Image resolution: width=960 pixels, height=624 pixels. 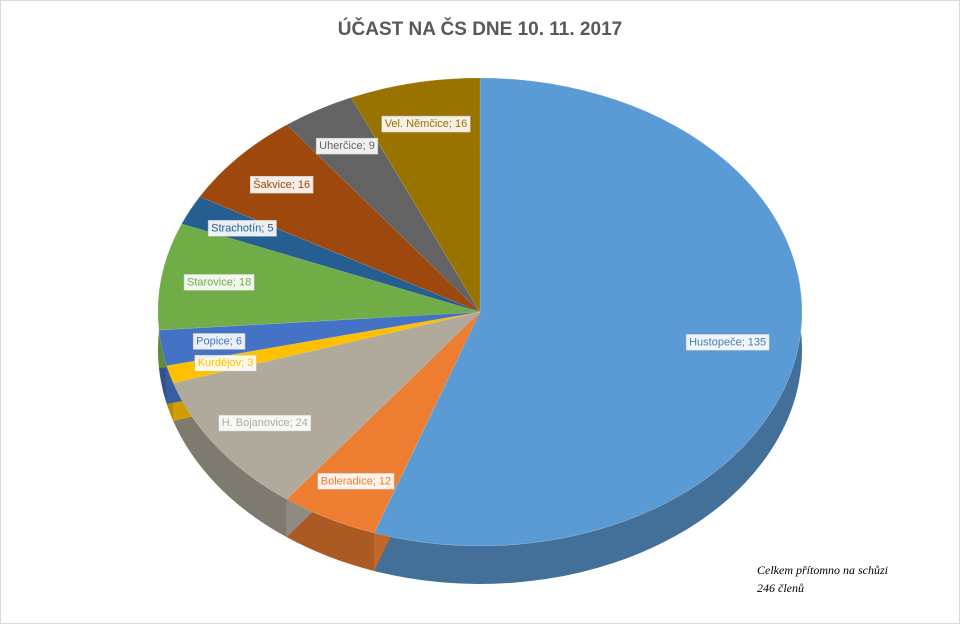 I want to click on data-label-text: Strachotín; 5, so click(x=242, y=228).